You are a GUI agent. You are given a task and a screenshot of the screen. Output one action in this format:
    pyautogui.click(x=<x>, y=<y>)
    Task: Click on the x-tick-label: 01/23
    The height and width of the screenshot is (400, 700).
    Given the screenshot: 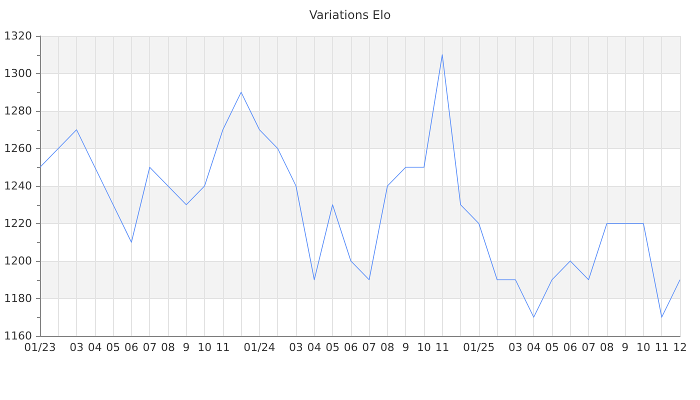 What is the action you would take?
    pyautogui.click(x=40, y=347)
    